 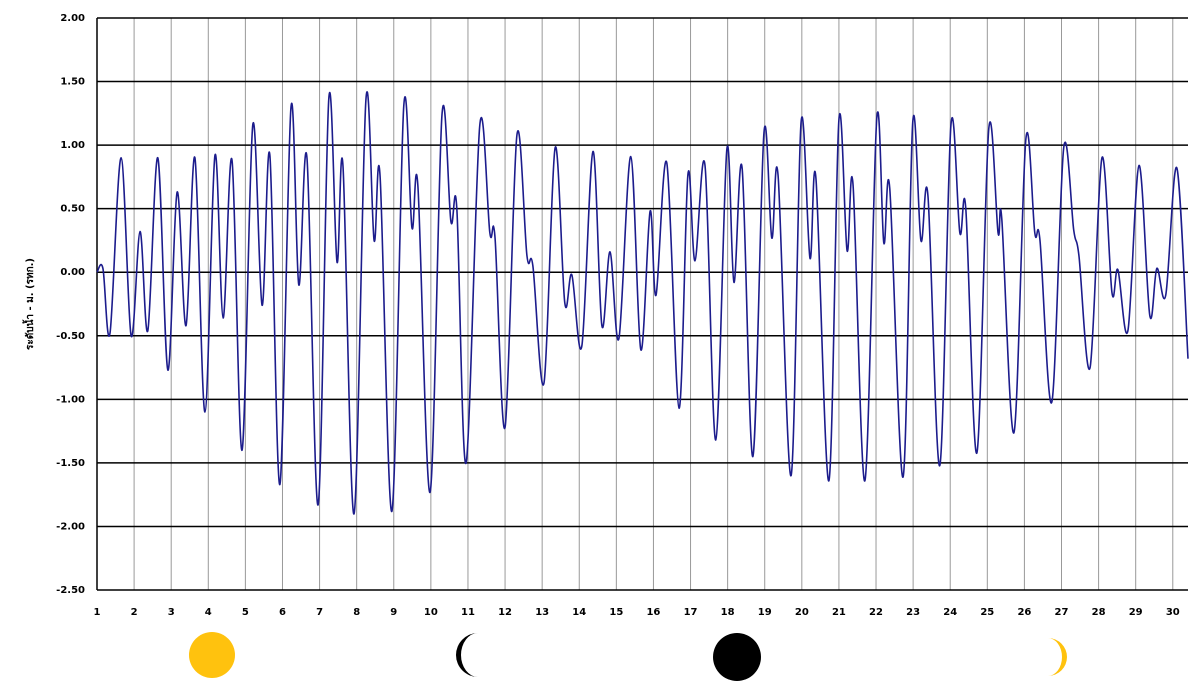 What do you see at coordinates (245, 612) in the screenshot?
I see `x-tick-label: 5` at bounding box center [245, 612].